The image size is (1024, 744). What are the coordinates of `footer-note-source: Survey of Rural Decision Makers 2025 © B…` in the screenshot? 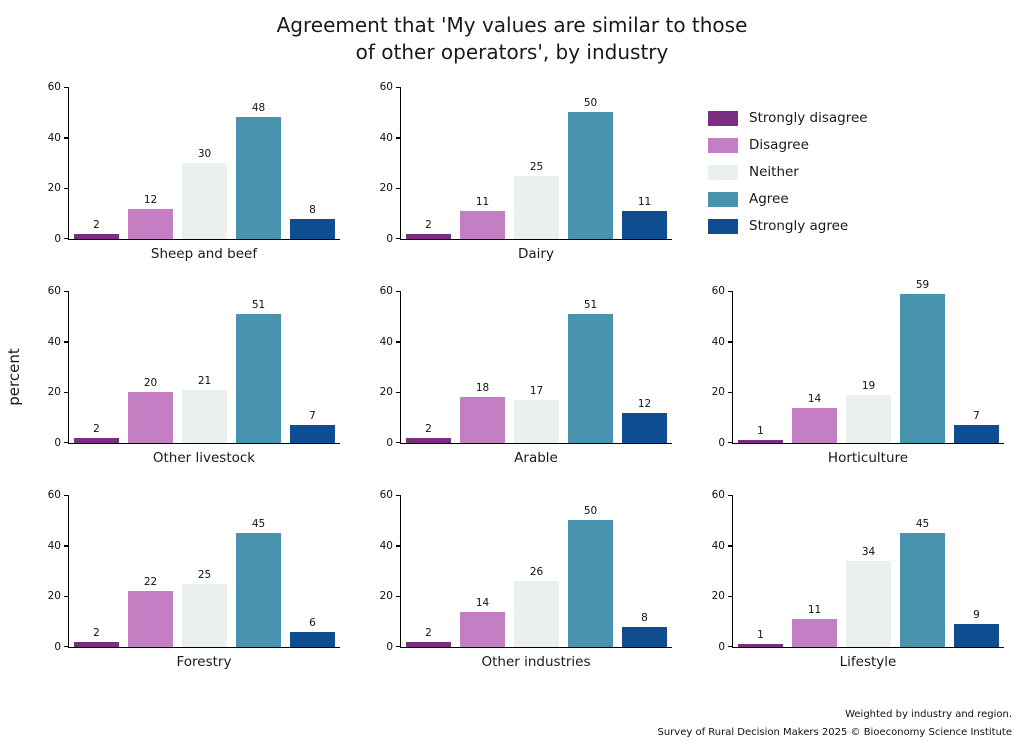 It's located at (834, 732).